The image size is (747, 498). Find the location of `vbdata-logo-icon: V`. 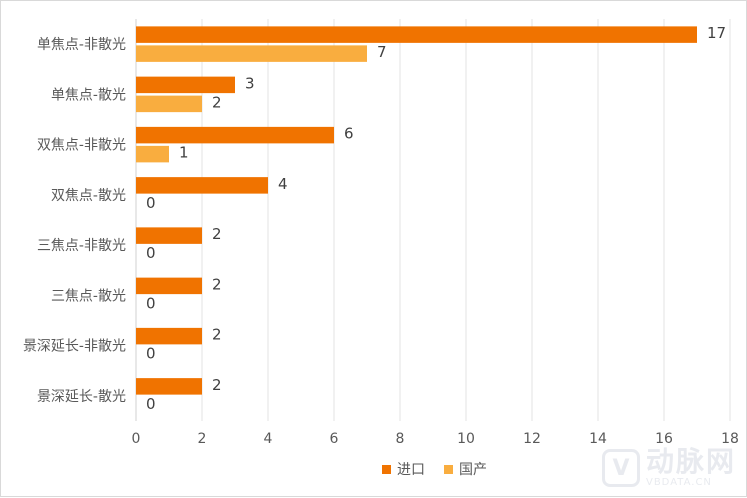

vbdata-logo-icon: V is located at coordinates (620, 468).